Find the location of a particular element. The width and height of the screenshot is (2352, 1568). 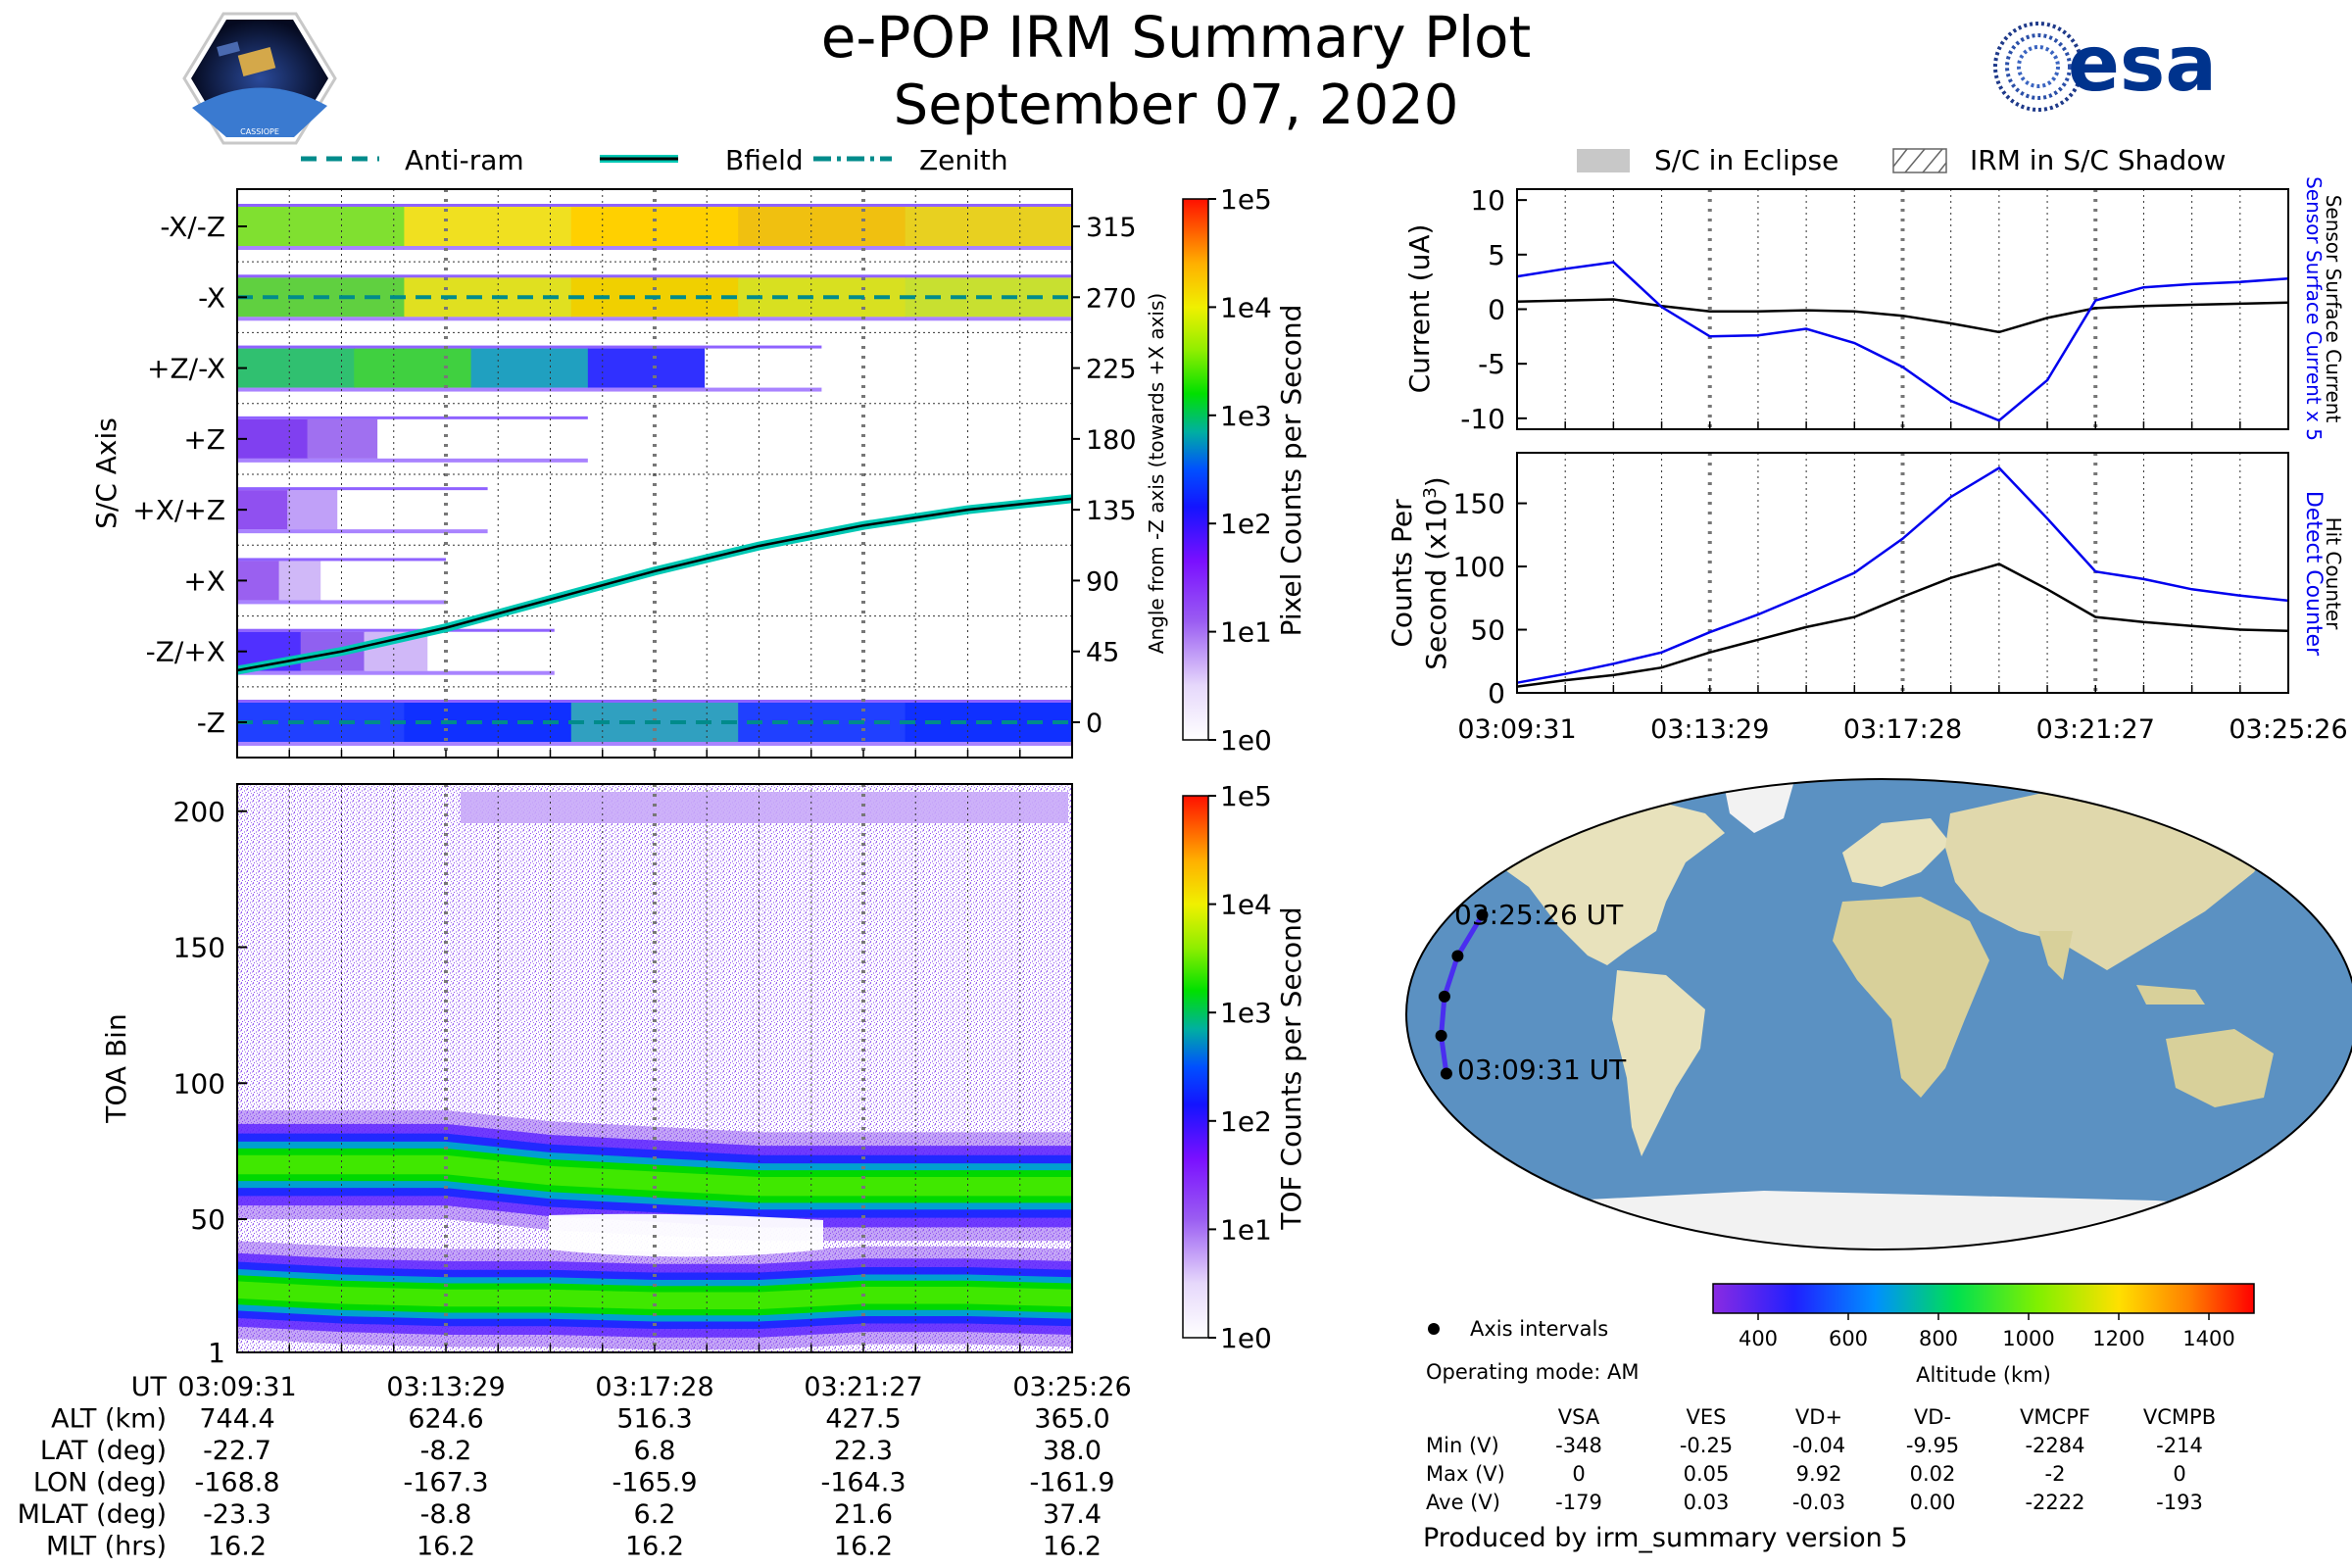

voltage-cell: -0.25 is located at coordinates (1706, 1445).